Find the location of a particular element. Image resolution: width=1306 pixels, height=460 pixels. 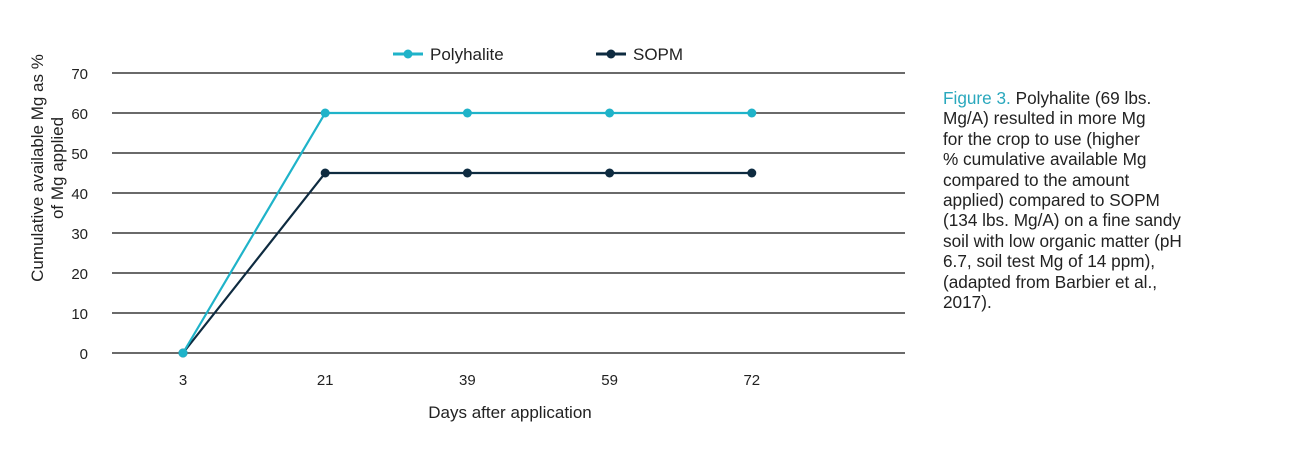

y-axis-ticks: 0 10 20 30 40 50 60 70 is located at coordinates (79, 214).